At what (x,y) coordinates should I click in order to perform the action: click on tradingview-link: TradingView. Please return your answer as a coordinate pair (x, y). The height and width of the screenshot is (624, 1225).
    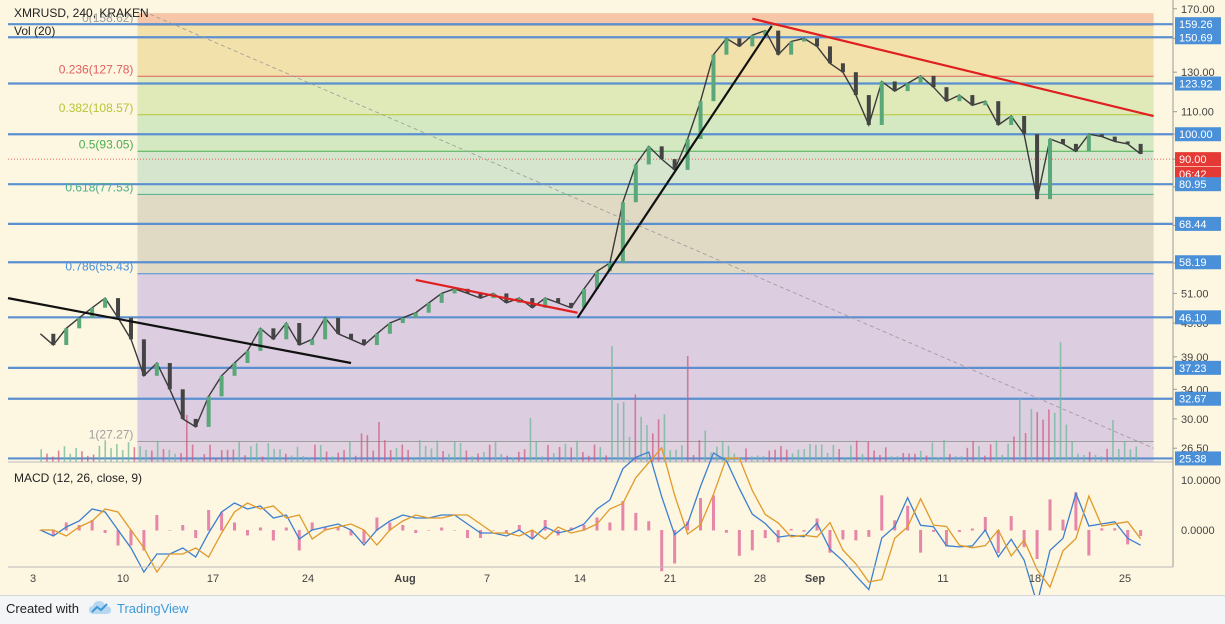
    Looking at the image, I should click on (153, 608).